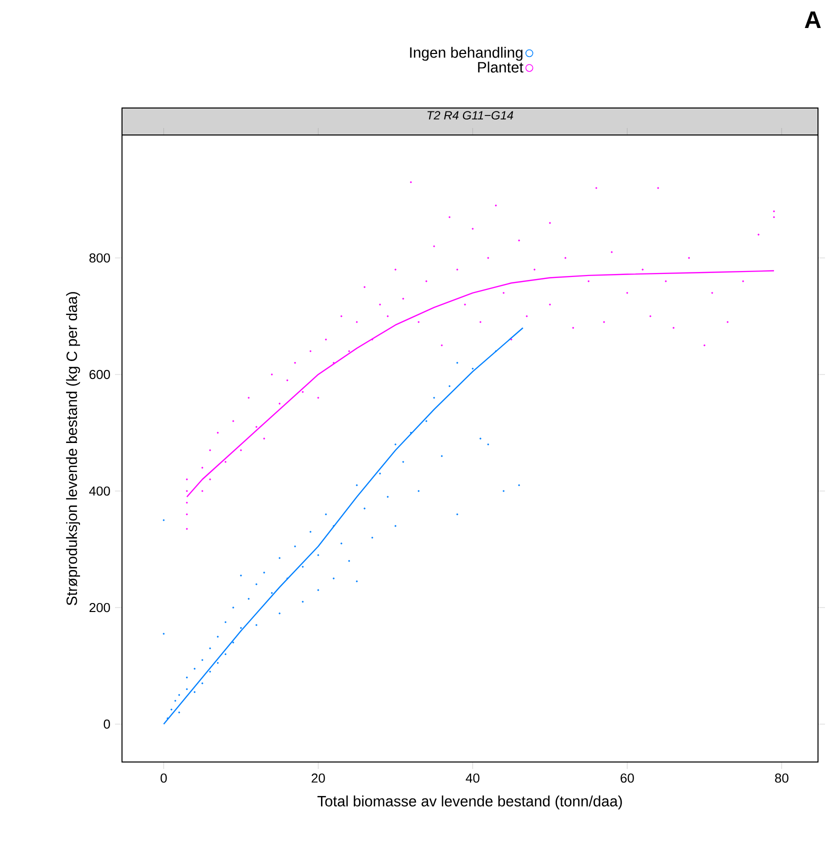 This screenshot has height=845, width=832. What do you see at coordinates (471, 115) in the screenshot?
I see `chart-title: T2 R4 G11−G14` at bounding box center [471, 115].